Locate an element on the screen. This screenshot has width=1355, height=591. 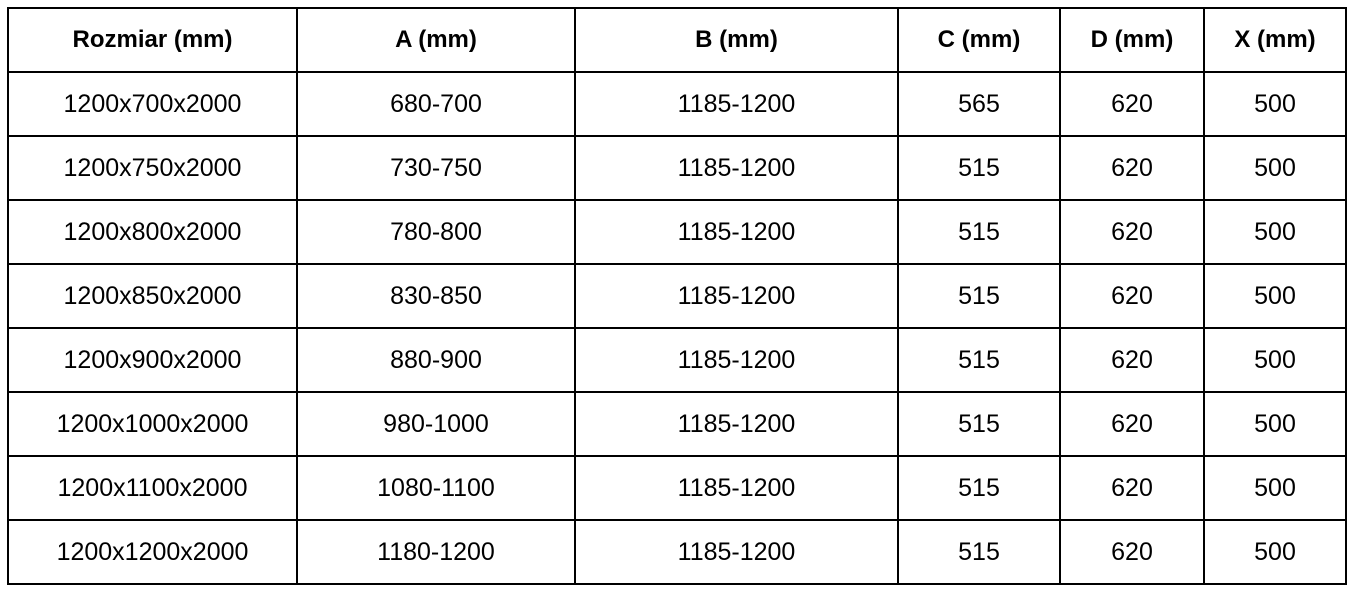
table-cell: 1200x1000x2000 is located at coordinates (152, 424).